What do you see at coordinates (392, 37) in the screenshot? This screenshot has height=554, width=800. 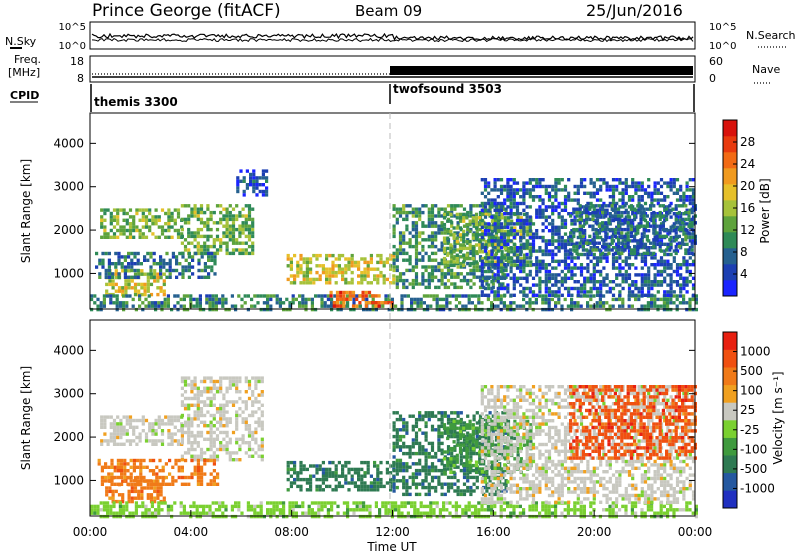 I see `nsky-line` at bounding box center [392, 37].